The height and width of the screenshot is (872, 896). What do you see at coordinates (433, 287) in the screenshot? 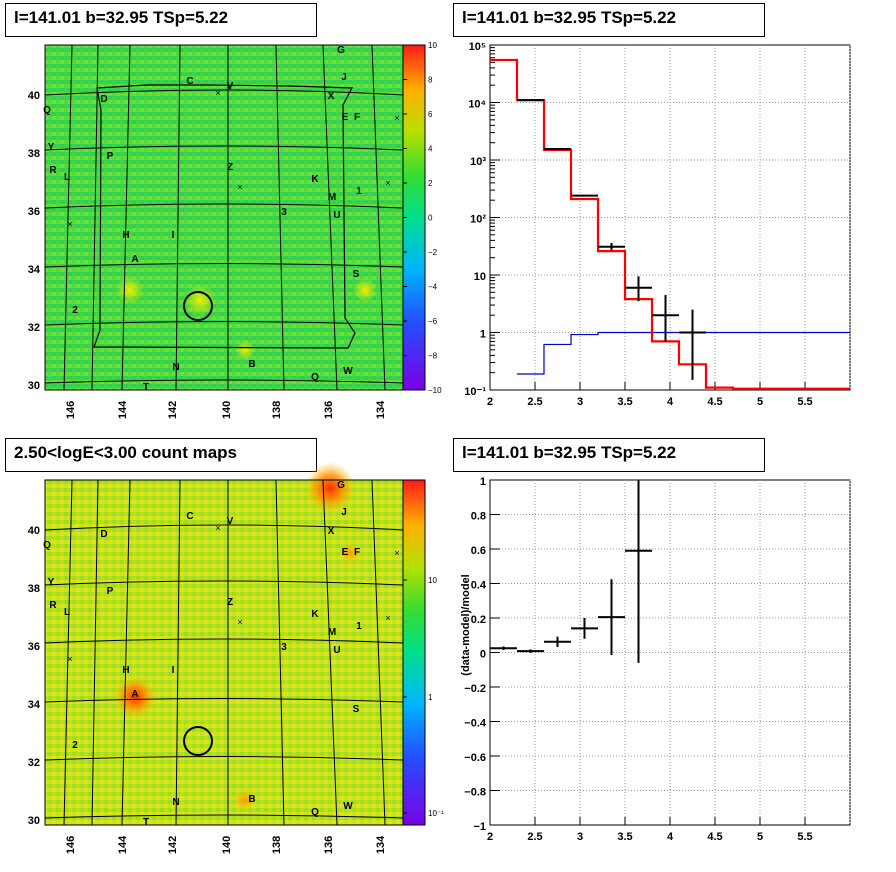
I see `colorbar-tick-label: −4` at bounding box center [433, 287].